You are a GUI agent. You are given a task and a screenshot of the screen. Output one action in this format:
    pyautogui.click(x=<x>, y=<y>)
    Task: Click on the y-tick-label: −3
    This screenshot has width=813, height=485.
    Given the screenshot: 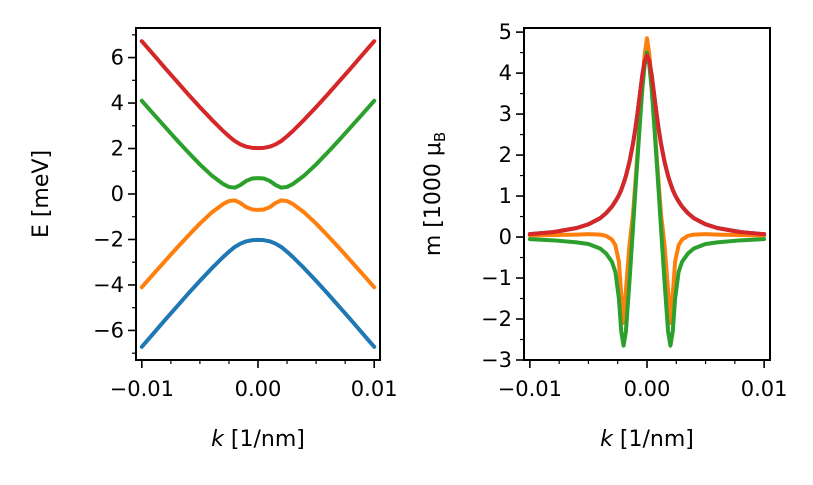 What is the action you would take?
    pyautogui.click(x=496, y=360)
    